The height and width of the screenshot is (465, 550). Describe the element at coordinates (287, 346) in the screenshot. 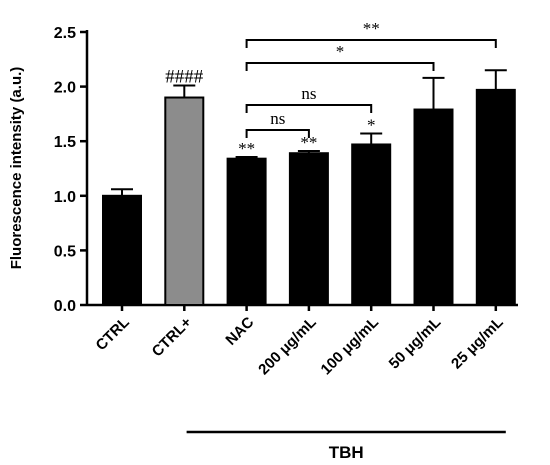

I see `category-label: 200 μg/mL` at that location.